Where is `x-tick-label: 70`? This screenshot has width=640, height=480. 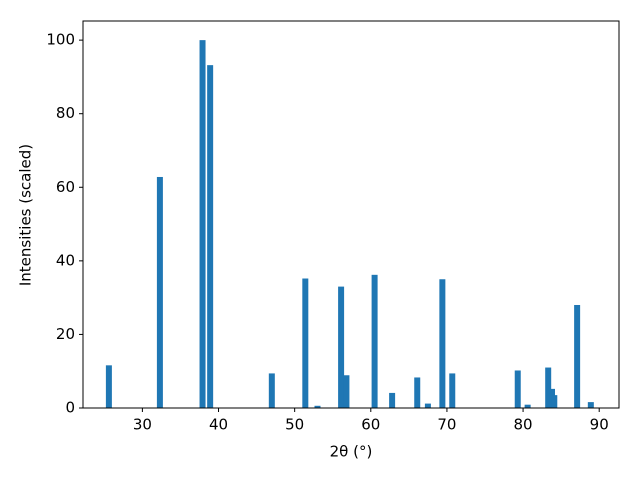 x-tick-label: 70 is located at coordinates (446, 425).